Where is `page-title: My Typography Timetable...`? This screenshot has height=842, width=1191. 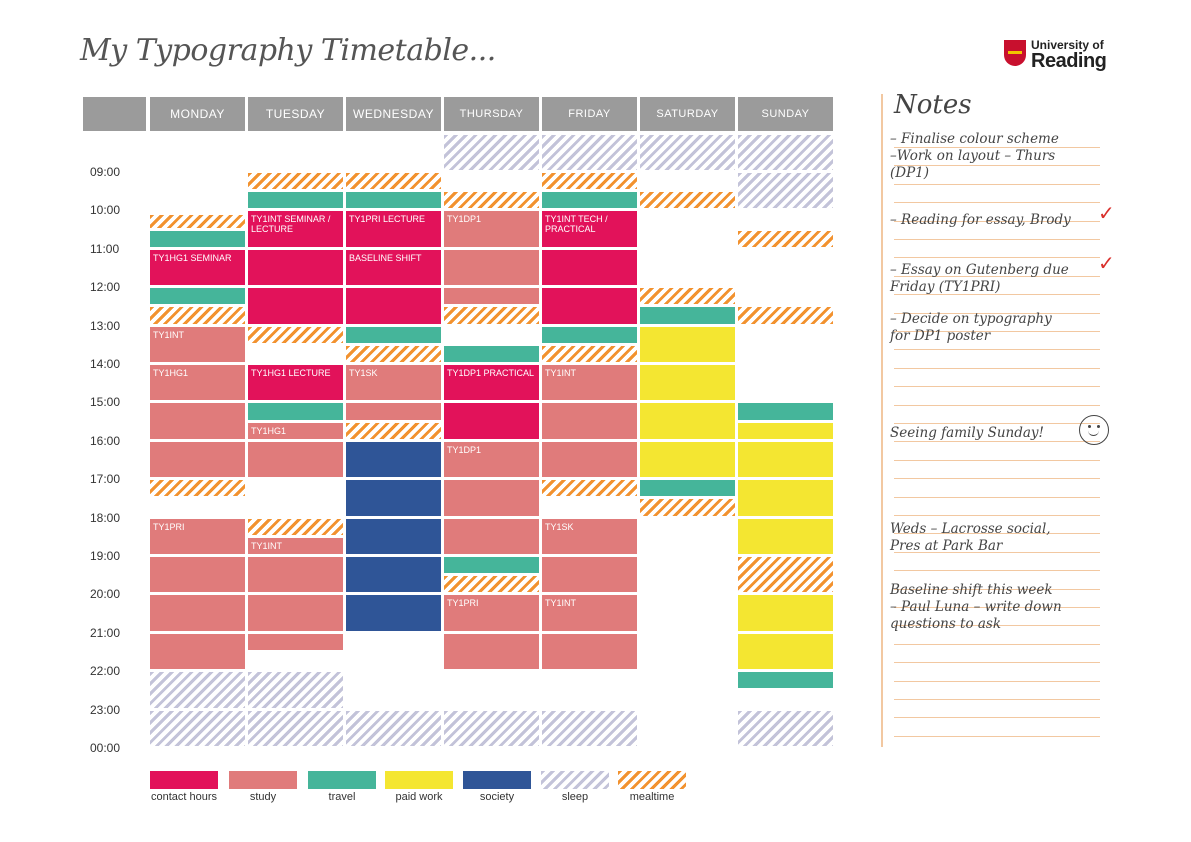
page-title: My Typography Timetable... is located at coordinates (288, 50).